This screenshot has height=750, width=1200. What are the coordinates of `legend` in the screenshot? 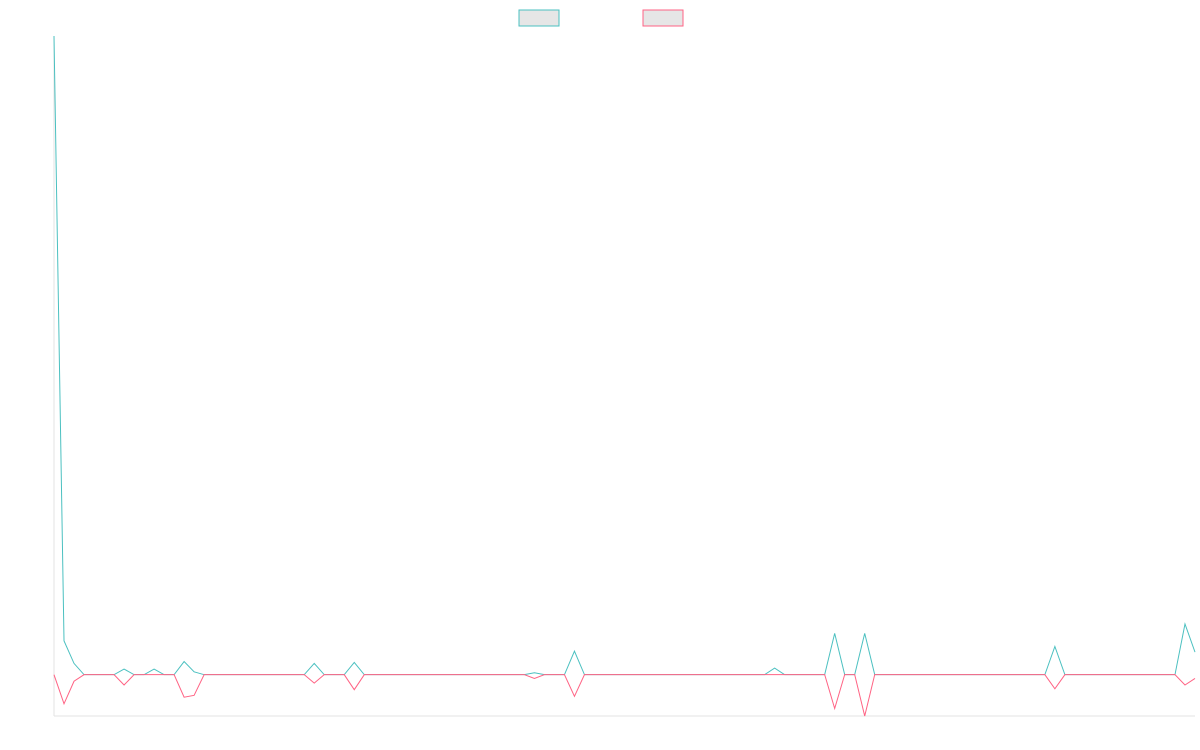 It's located at (601, 18).